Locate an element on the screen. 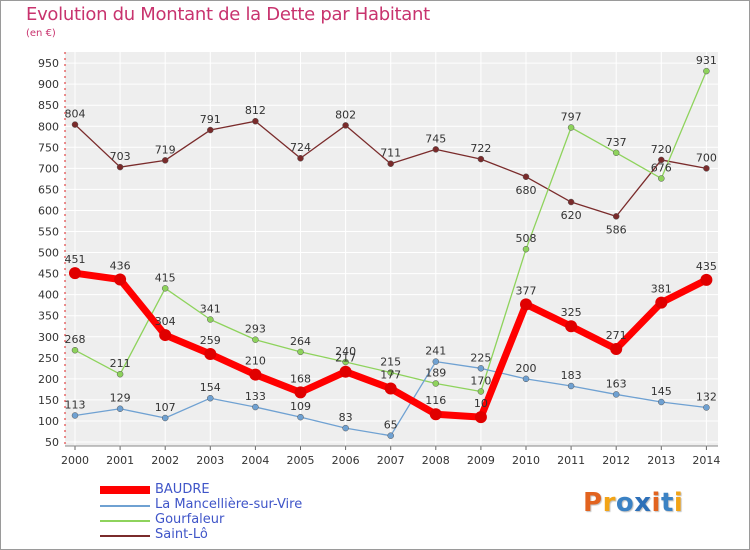 Image resolution: width=750 pixels, height=550 pixels. data-label-la-mancelliere-sur-vire: 132 is located at coordinates (706, 396).